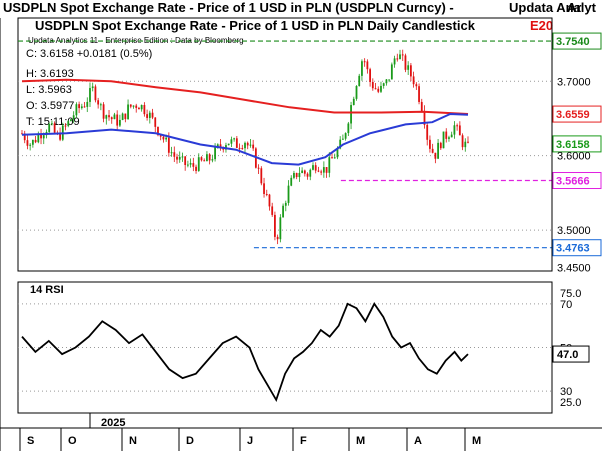 This screenshot has width=602, height=451. I want to click on rsi-tick-label: 75.0, so click(570, 294).